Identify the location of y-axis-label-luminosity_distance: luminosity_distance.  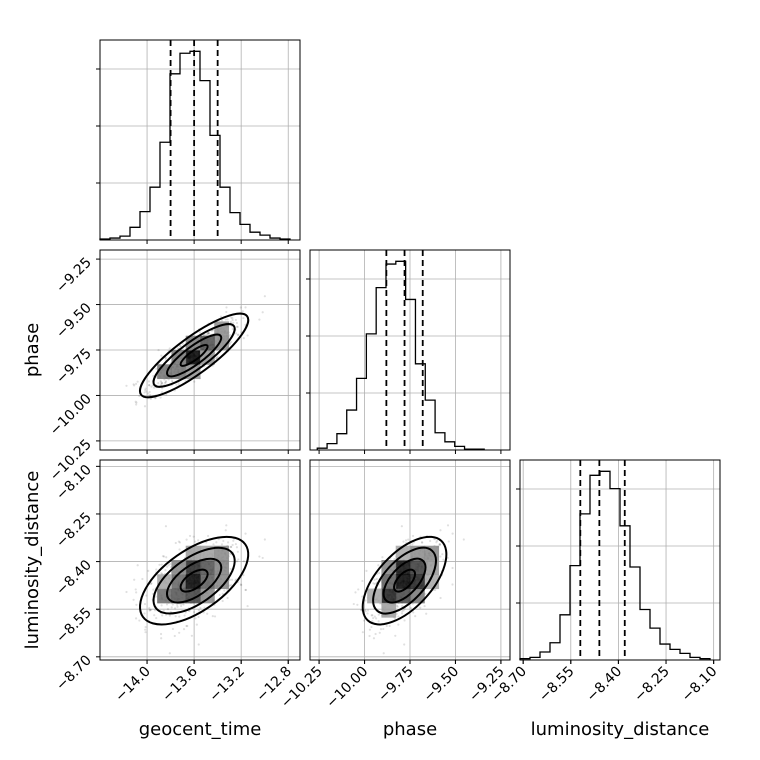
(32, 560).